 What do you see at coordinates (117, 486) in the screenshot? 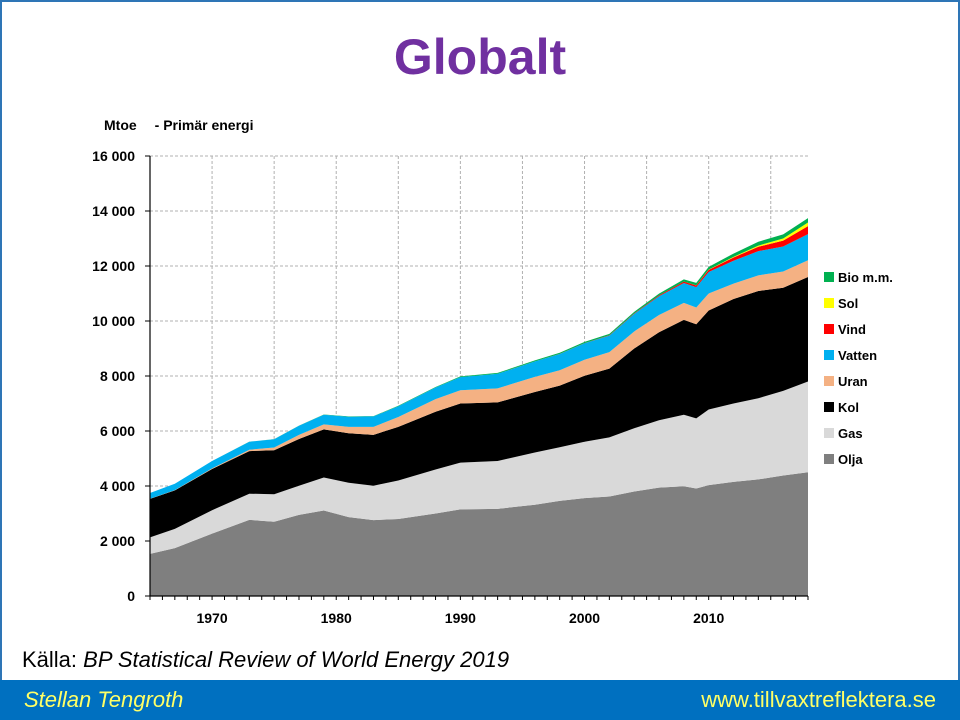
I see `y-tick-label: 4 000` at bounding box center [117, 486].